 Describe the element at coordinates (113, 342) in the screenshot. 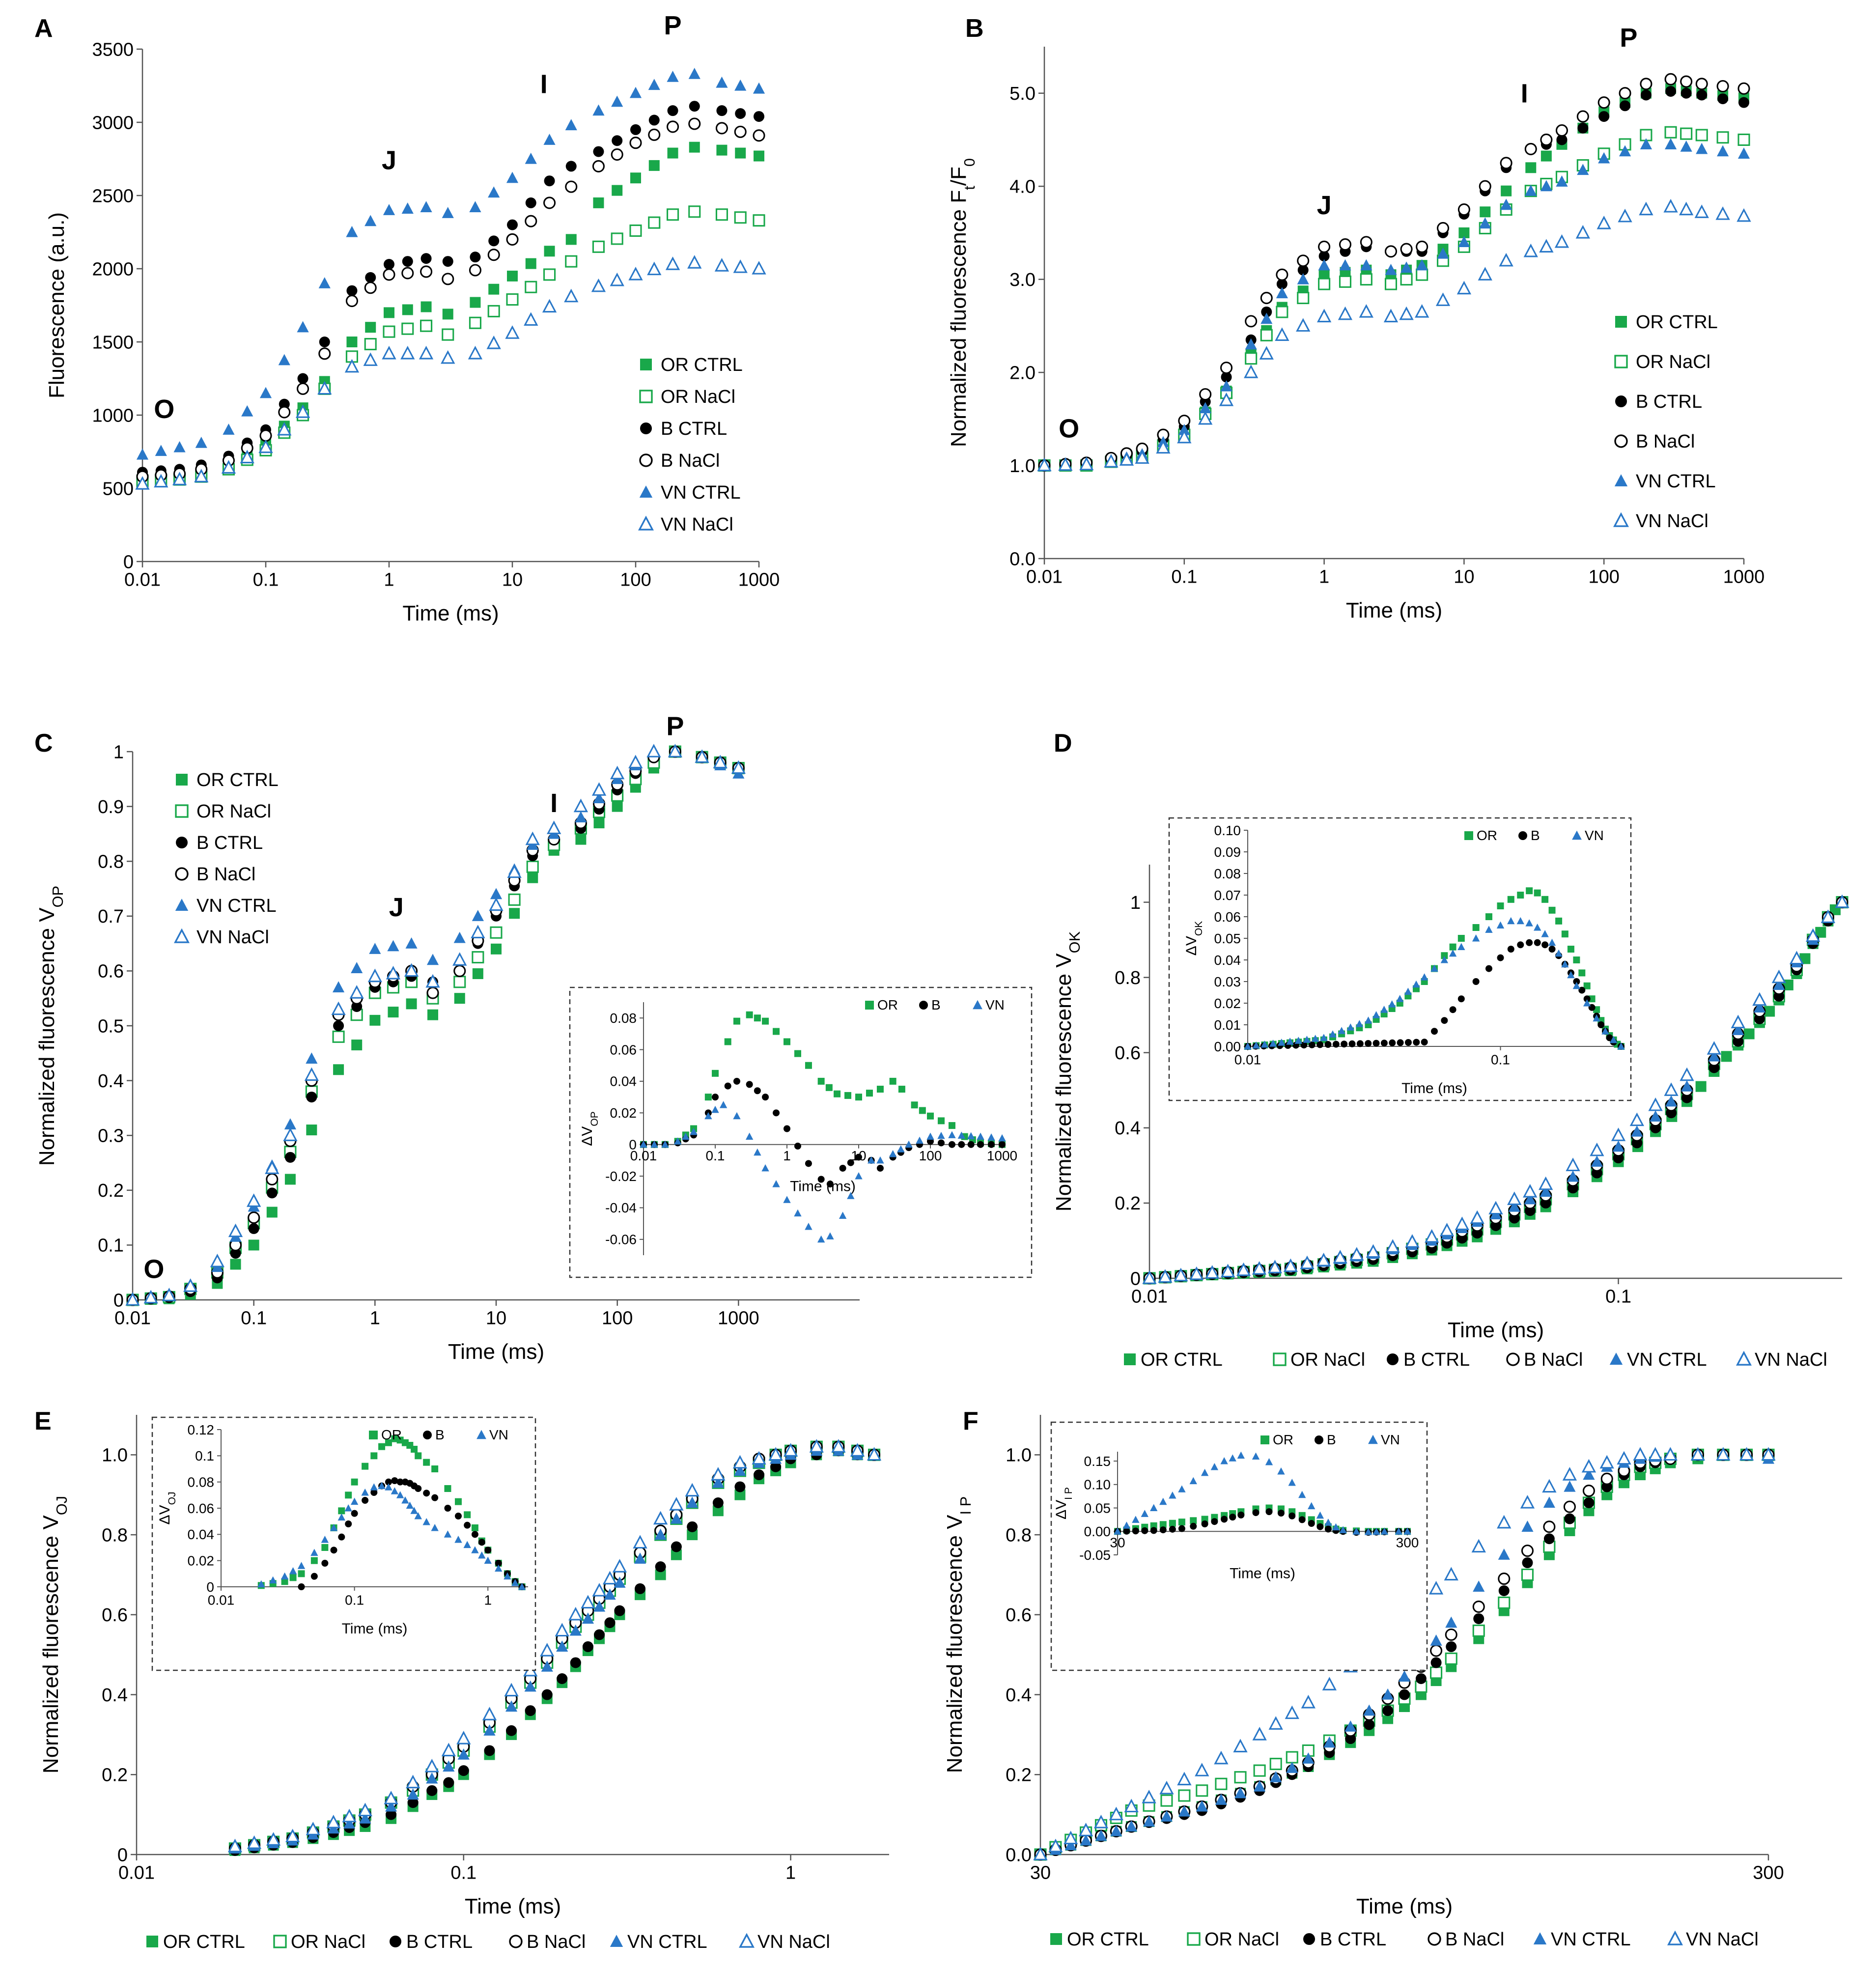

I see `y-tick-label: 1500` at that location.